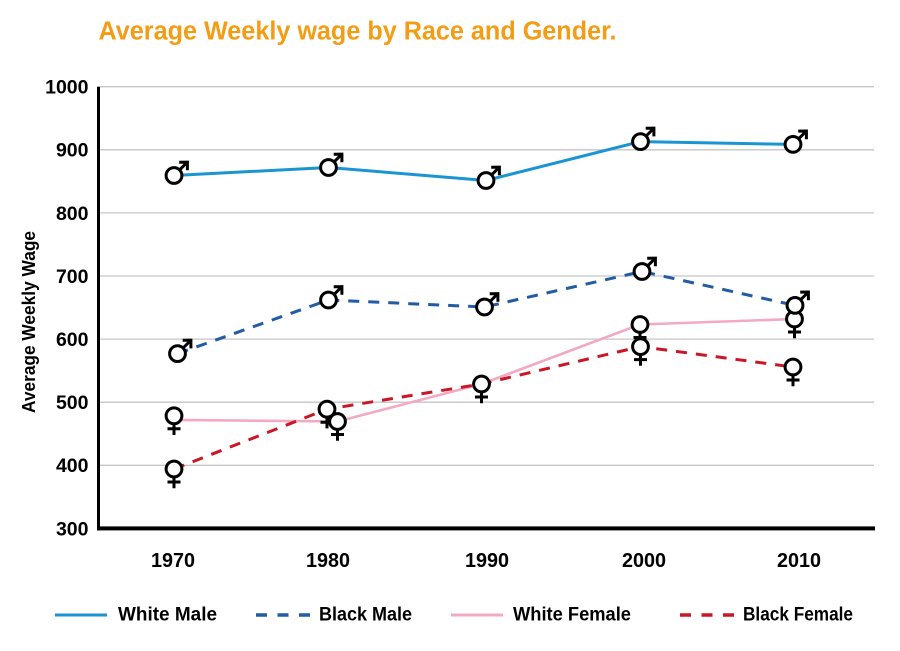  What do you see at coordinates (72, 403) in the screenshot?
I see `svg-text: 500` at bounding box center [72, 403].